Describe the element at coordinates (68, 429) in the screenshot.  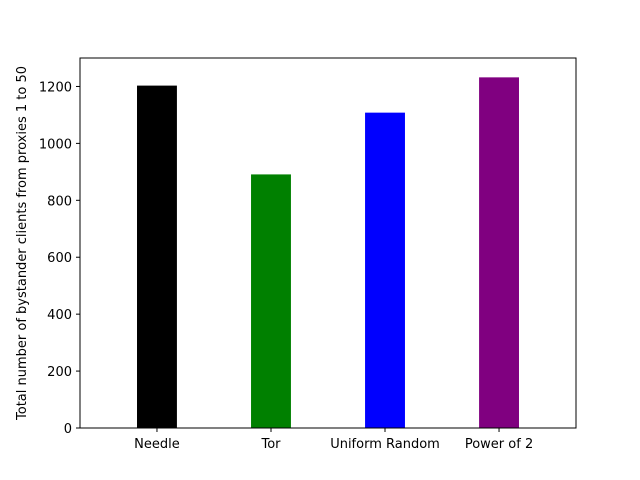
I see `y-tick-label: 0` at that location.